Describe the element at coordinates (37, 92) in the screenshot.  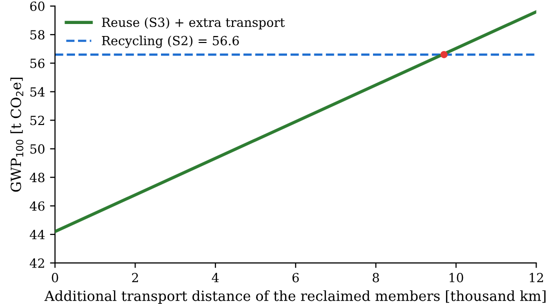
I see `y-tick-label: 54` at that location.